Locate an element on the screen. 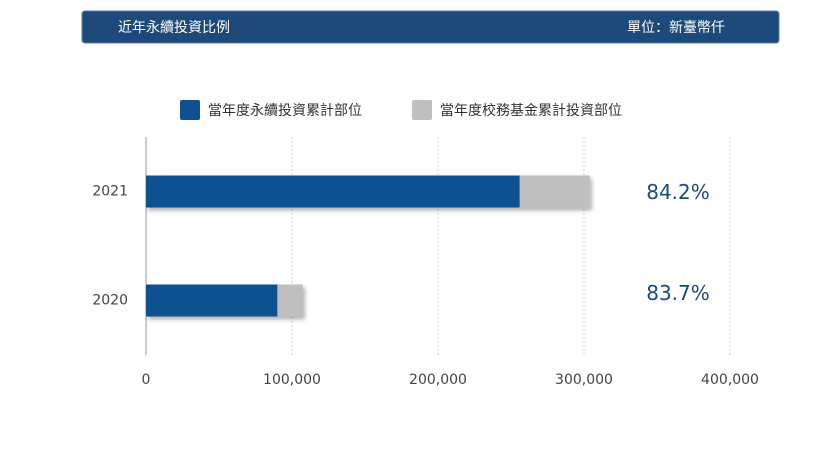 The height and width of the screenshot is (451, 816). header-bar is located at coordinates (430, 27).